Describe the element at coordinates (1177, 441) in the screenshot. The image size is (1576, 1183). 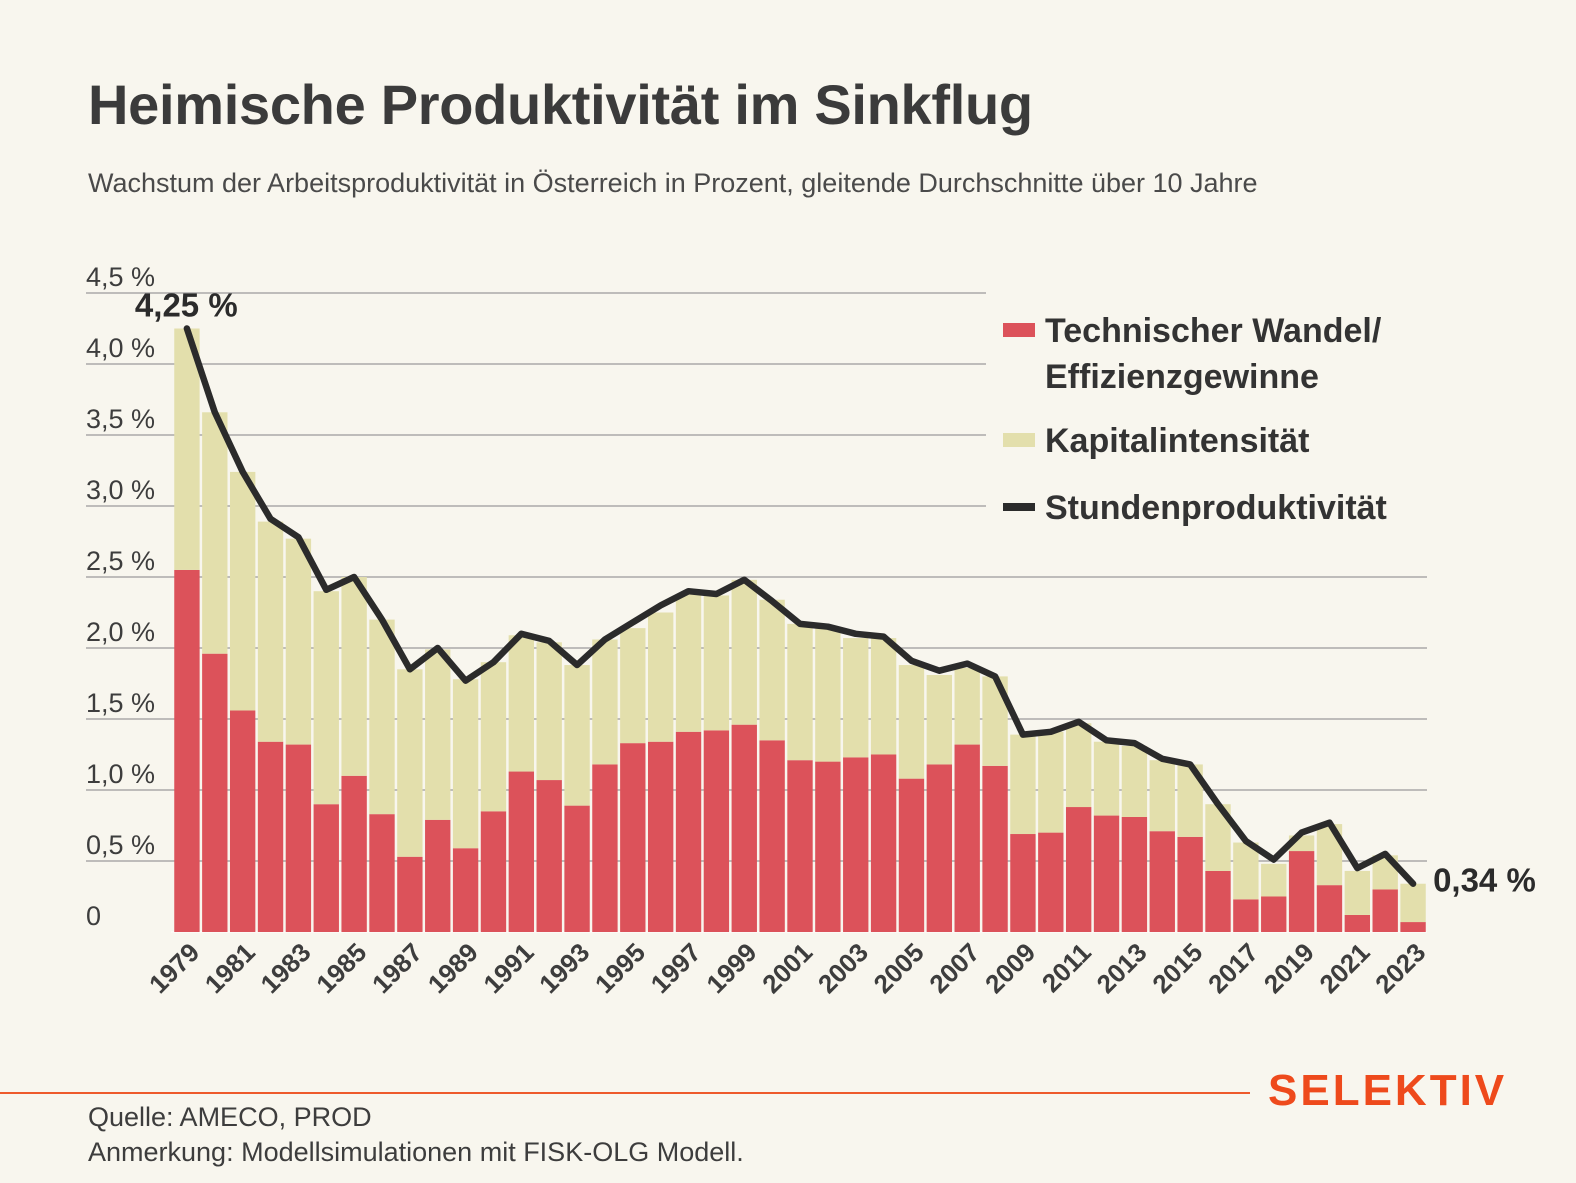
I see `legend-label: Kapitalintensität` at that location.